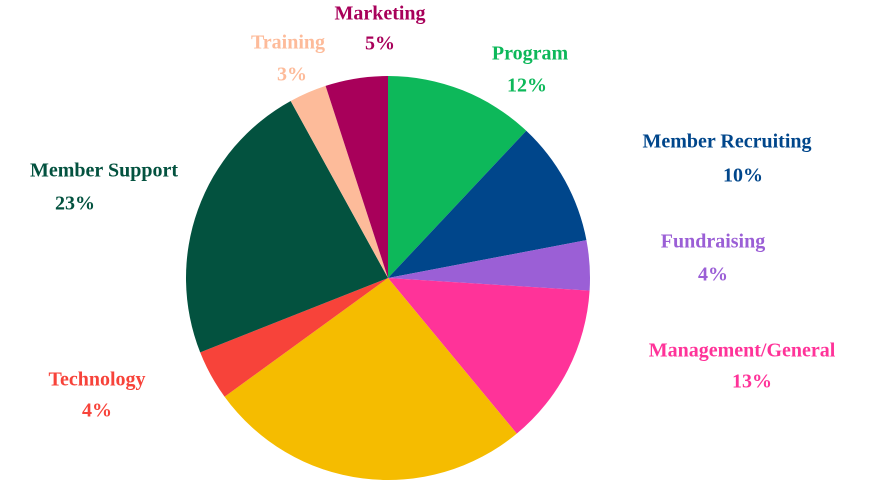 The width and height of the screenshot is (870, 480). What do you see at coordinates (96, 380) in the screenshot?
I see `slice-label: Technology` at bounding box center [96, 380].